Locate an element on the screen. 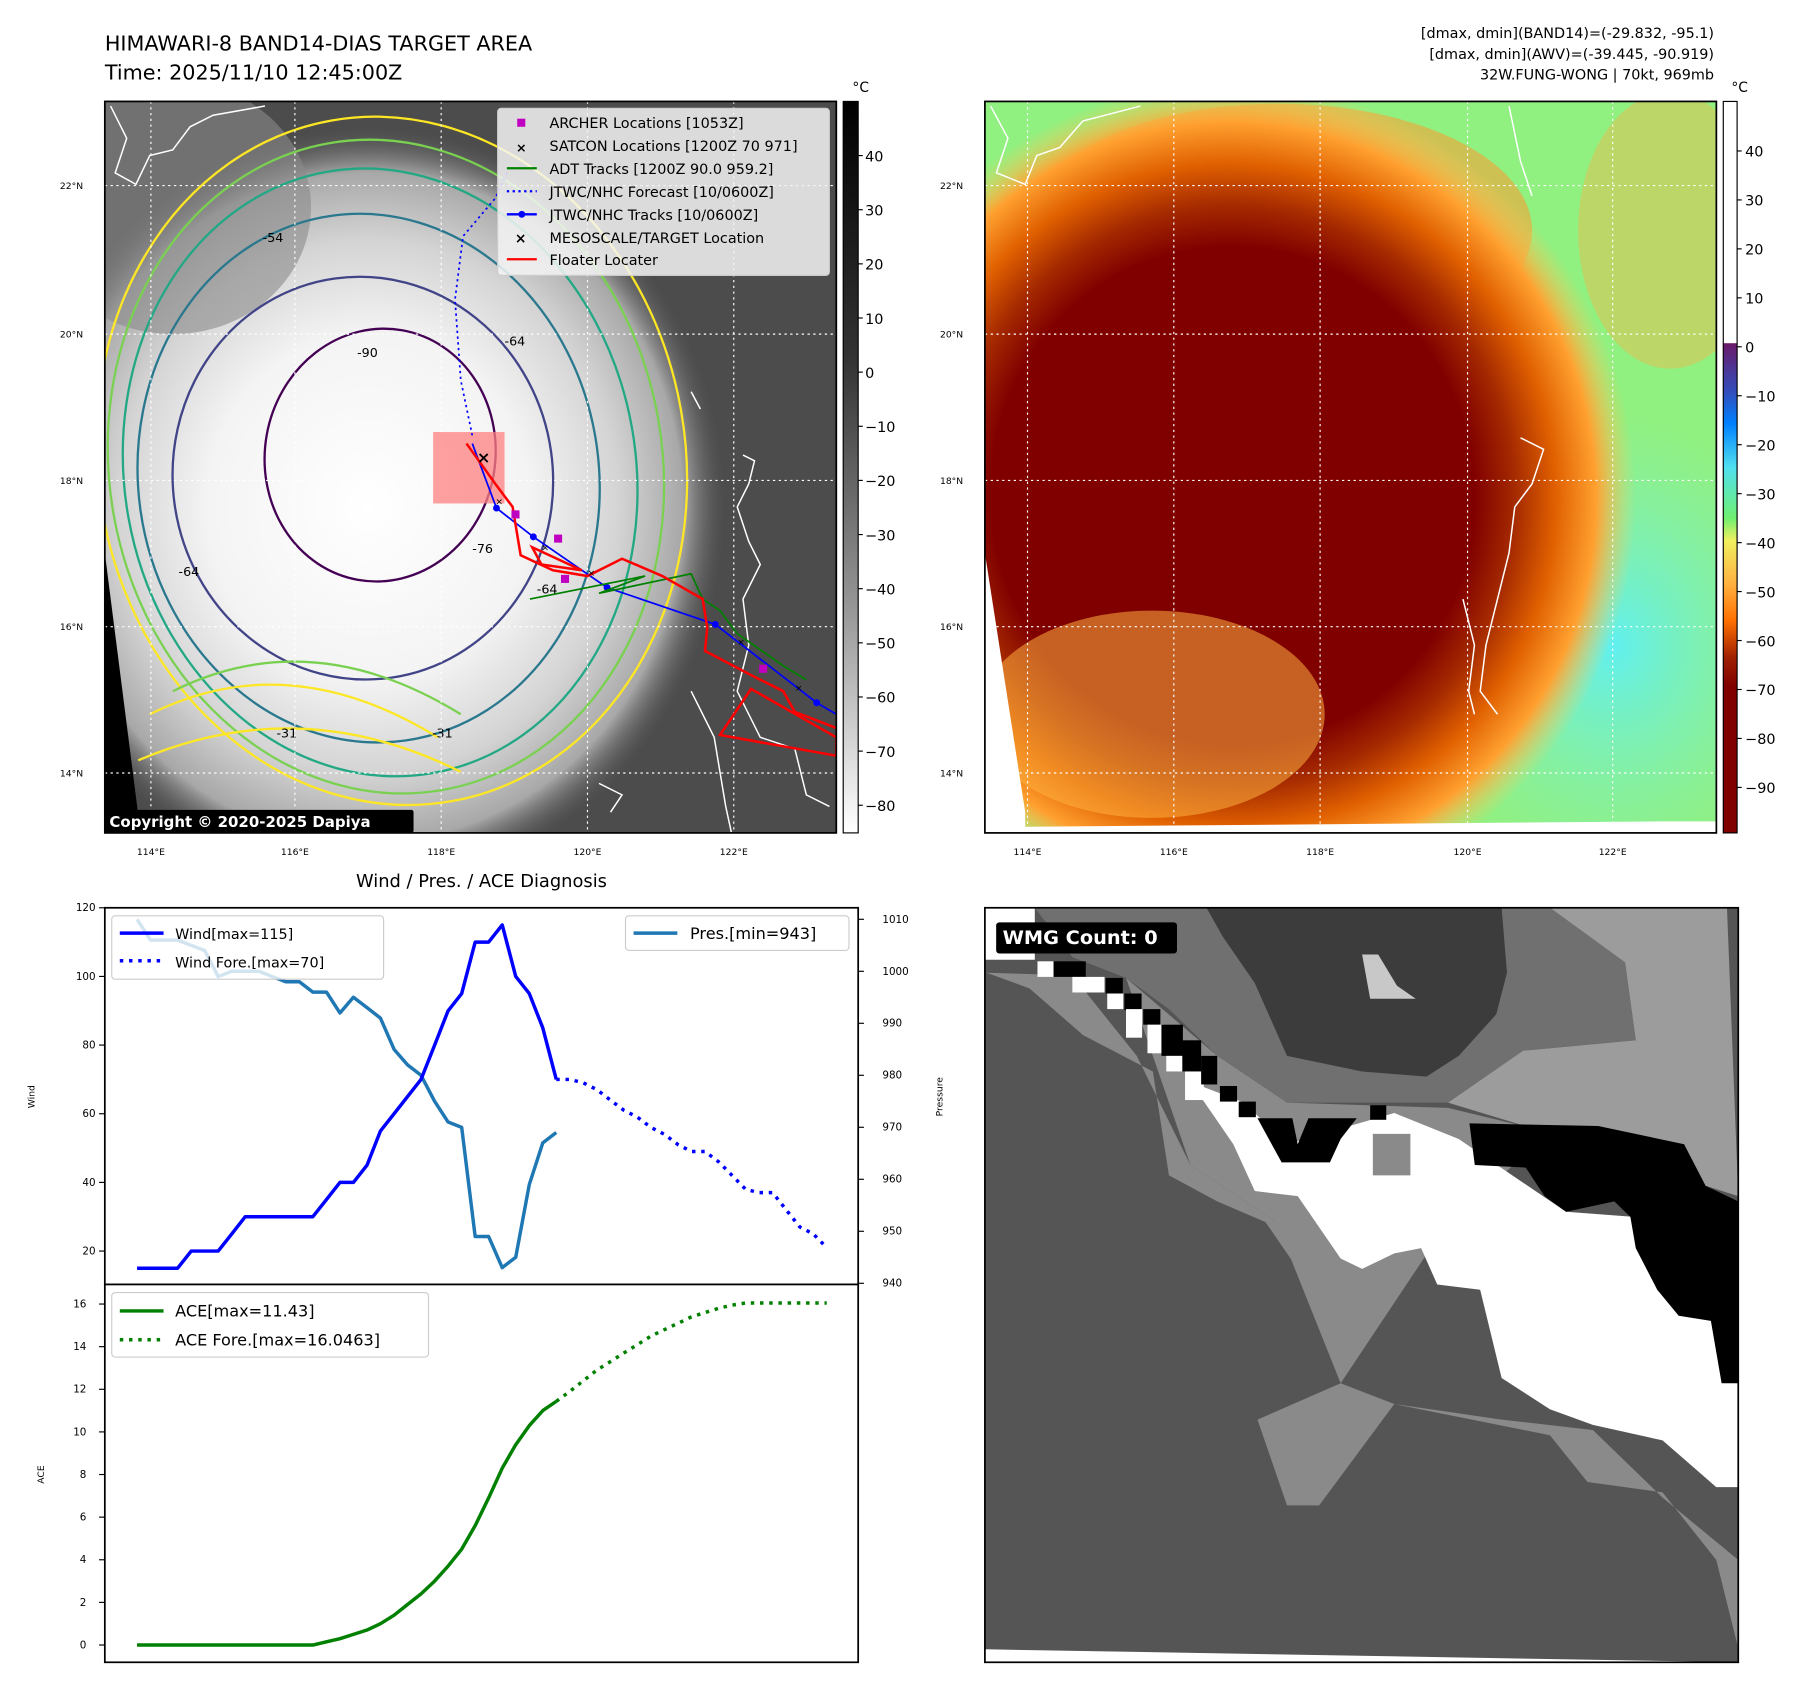 Image resolution: width=1797 pixels, height=1690 pixels. ace-axis-label: ACE is located at coordinates (41, 1474).